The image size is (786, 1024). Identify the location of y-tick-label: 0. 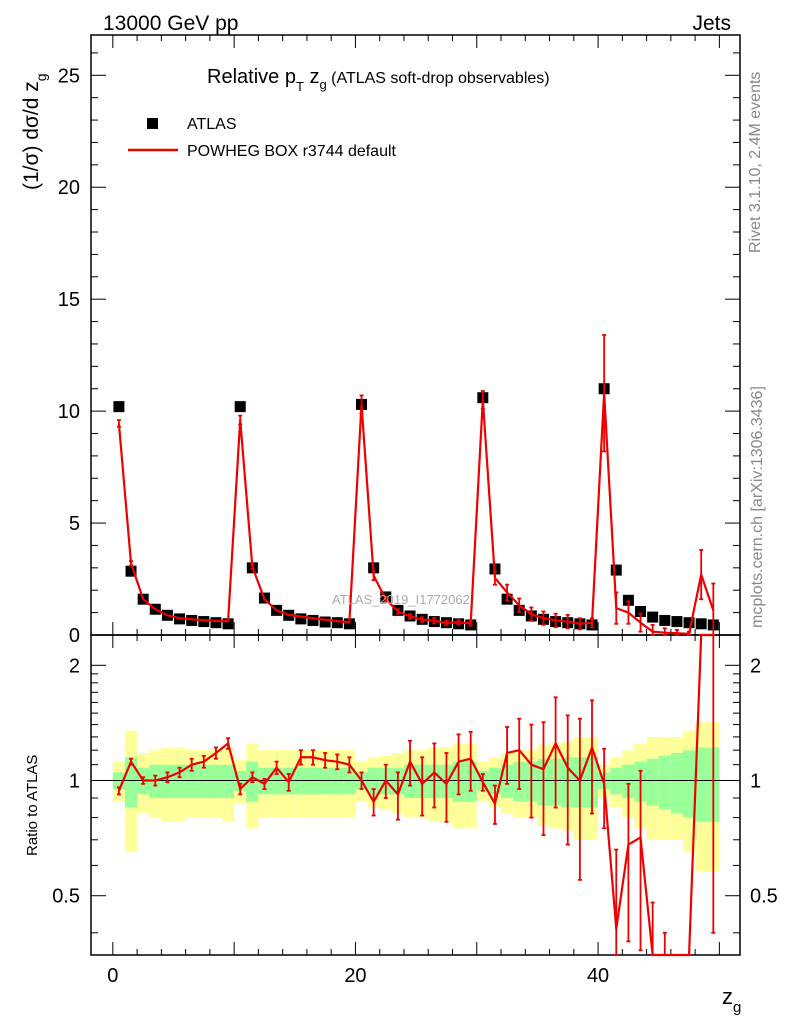
(74, 636).